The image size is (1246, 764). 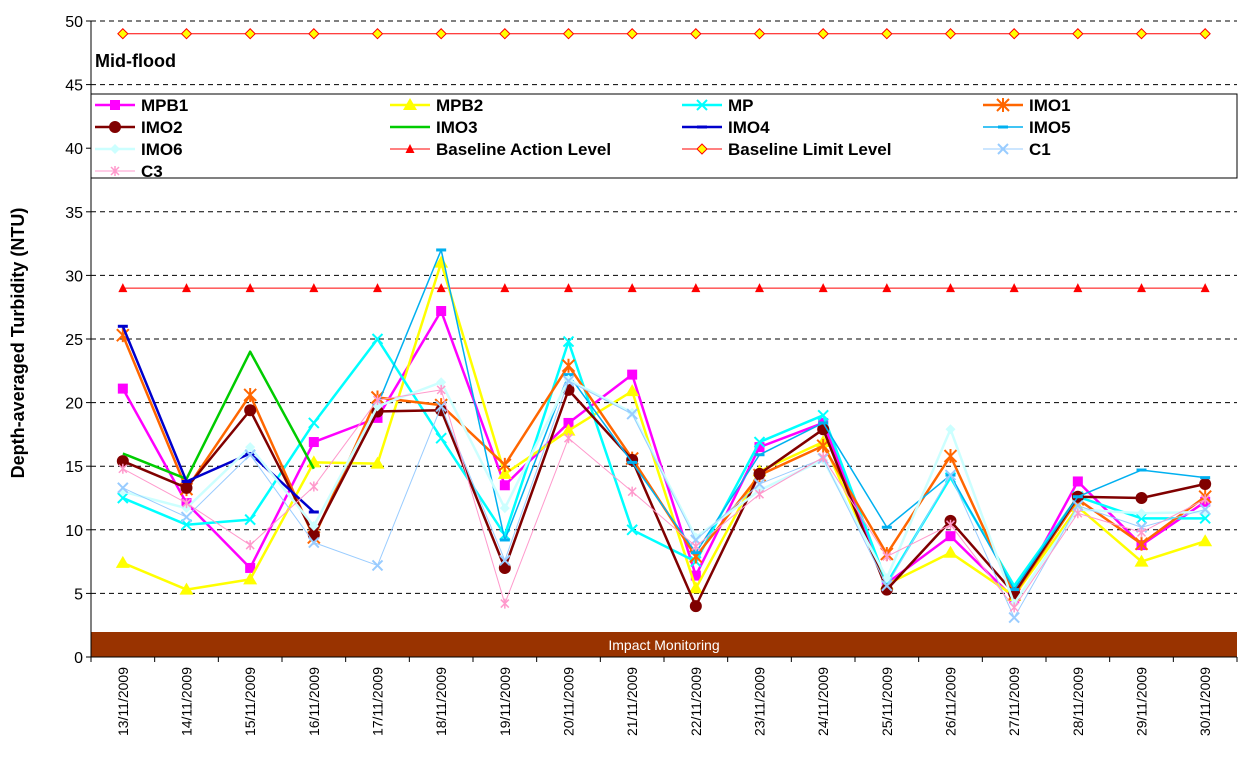 I want to click on y-tick-label: 5, so click(x=78, y=594).